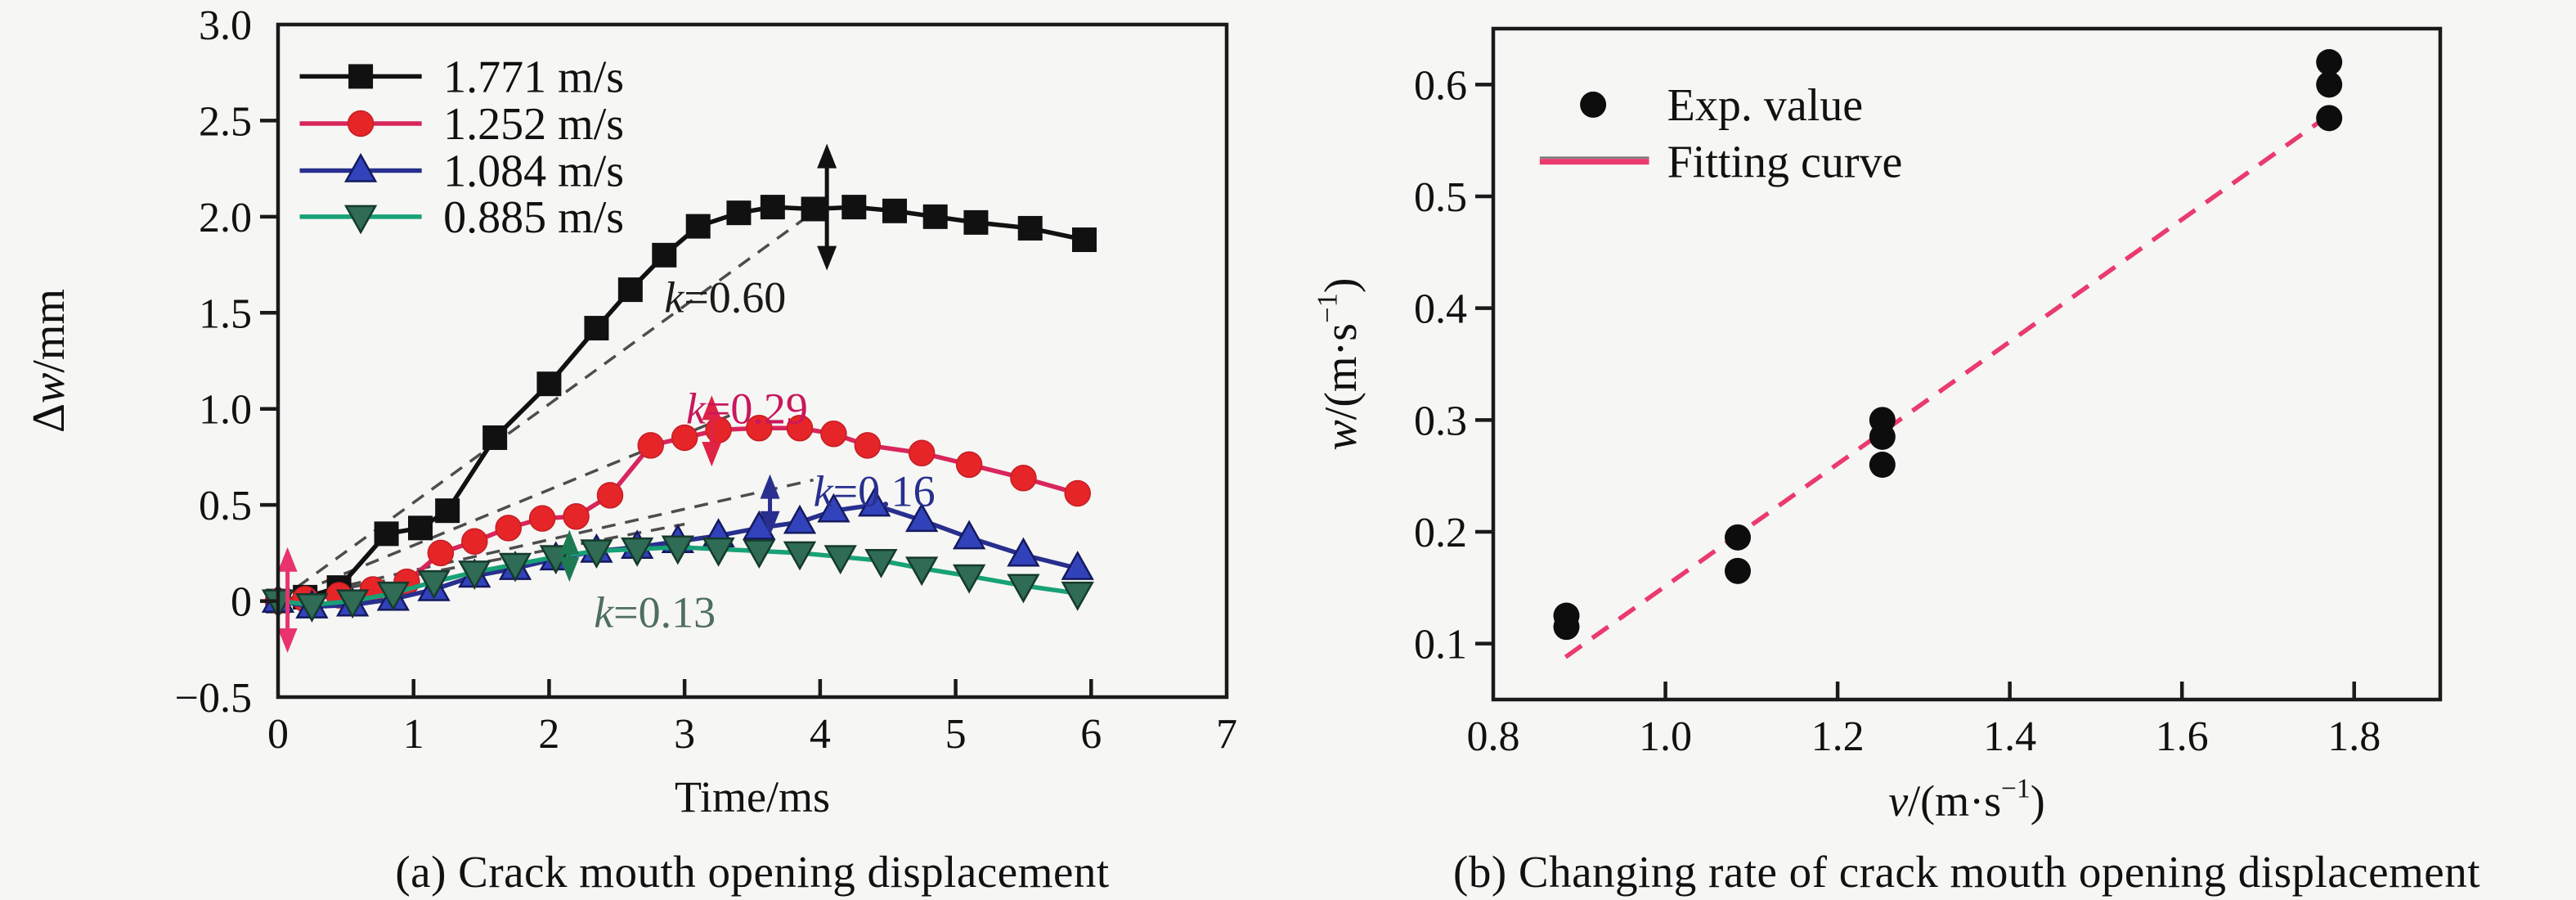 The image size is (2576, 900). What do you see at coordinates (49, 361) in the screenshot?
I see `svg-text: Δw/mm` at bounding box center [49, 361].